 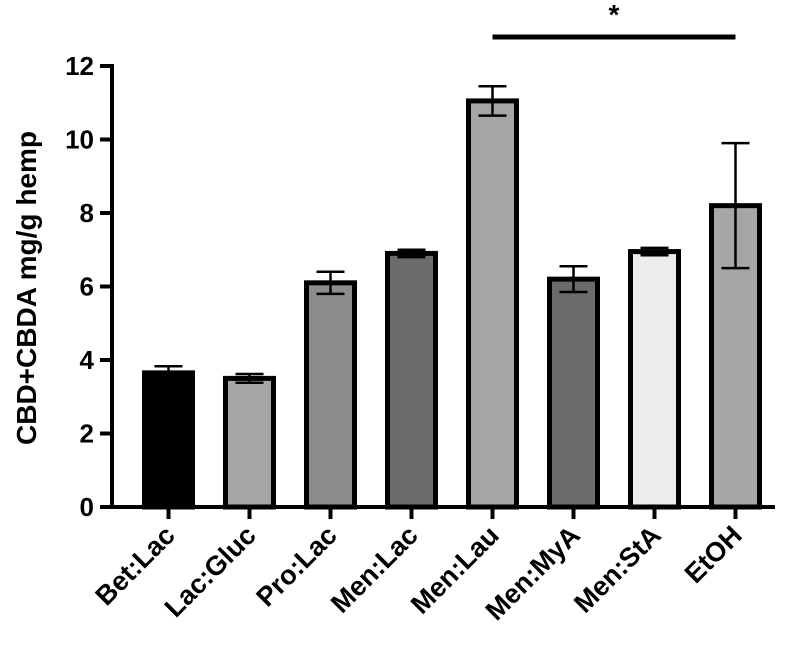 I want to click on y-tick-label: 6, so click(x=87, y=287).